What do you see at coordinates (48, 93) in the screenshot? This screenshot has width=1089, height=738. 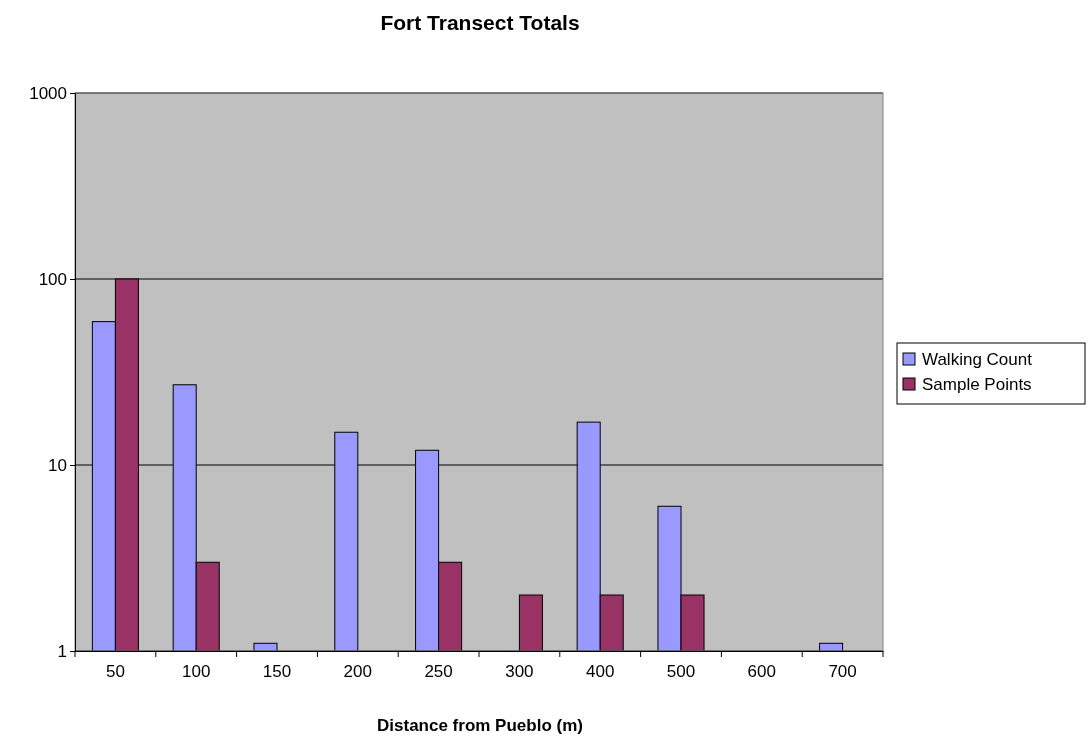 I see `y-tick-label: 1000` at bounding box center [48, 93].